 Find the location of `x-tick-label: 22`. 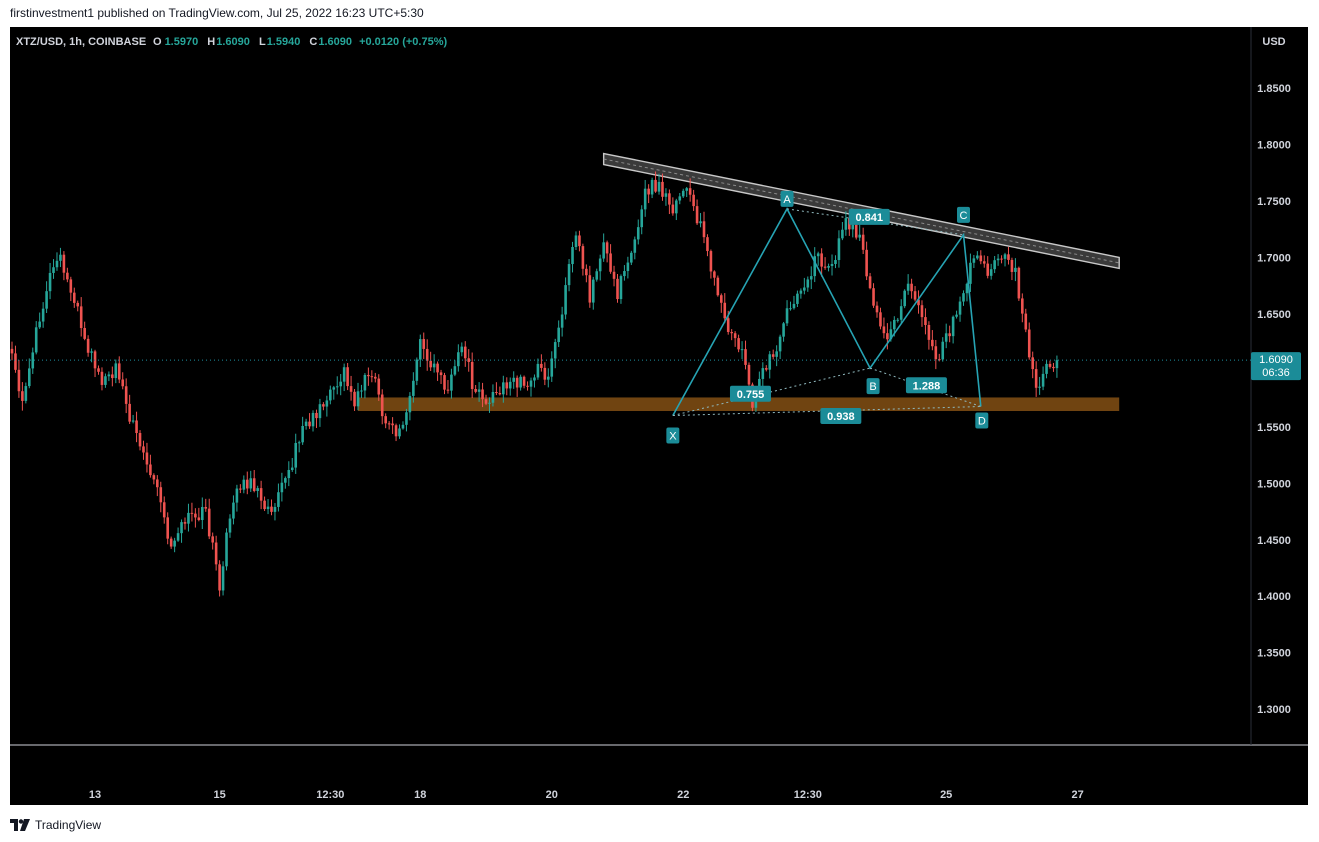

x-tick-label: 22 is located at coordinates (683, 795).